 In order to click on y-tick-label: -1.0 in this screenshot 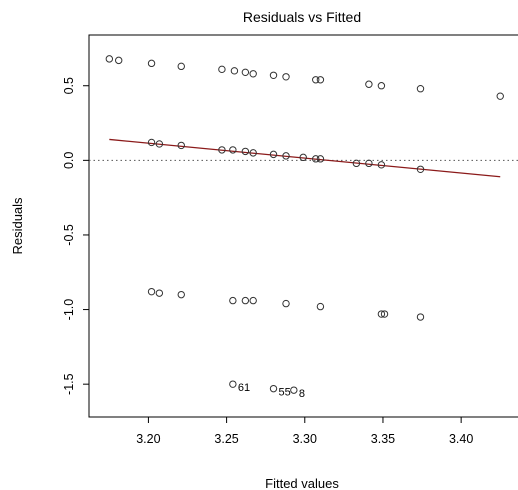, I will do `click(69, 310)`.